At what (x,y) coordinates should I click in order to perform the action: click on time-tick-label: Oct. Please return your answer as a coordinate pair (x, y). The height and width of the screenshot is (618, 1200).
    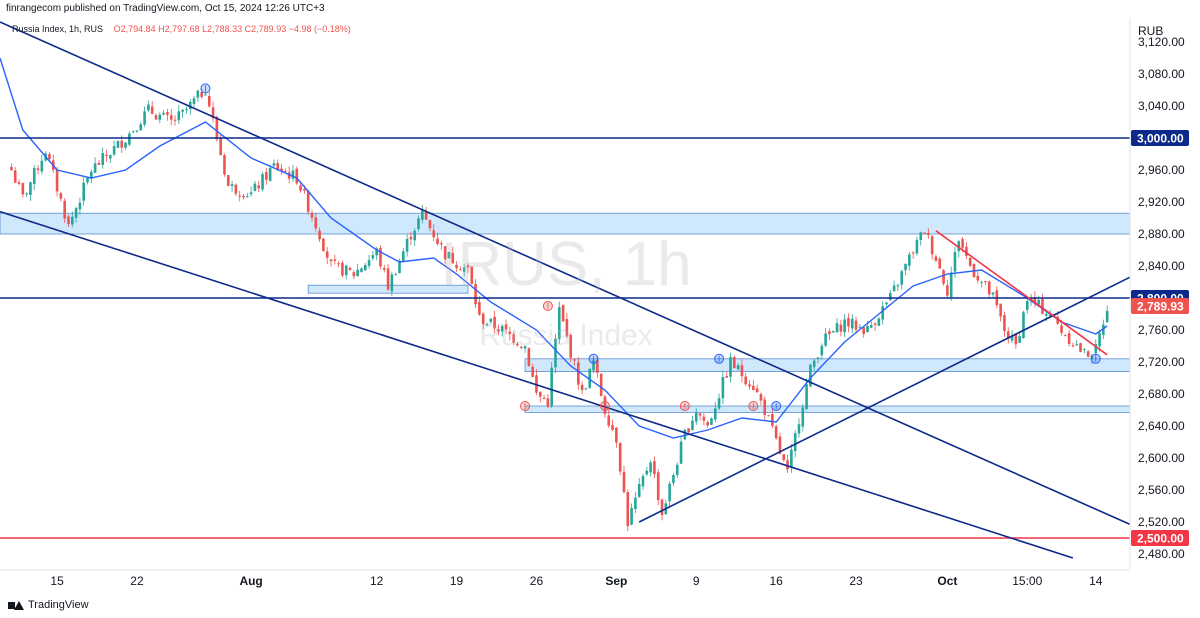
    Looking at the image, I should click on (947, 581).